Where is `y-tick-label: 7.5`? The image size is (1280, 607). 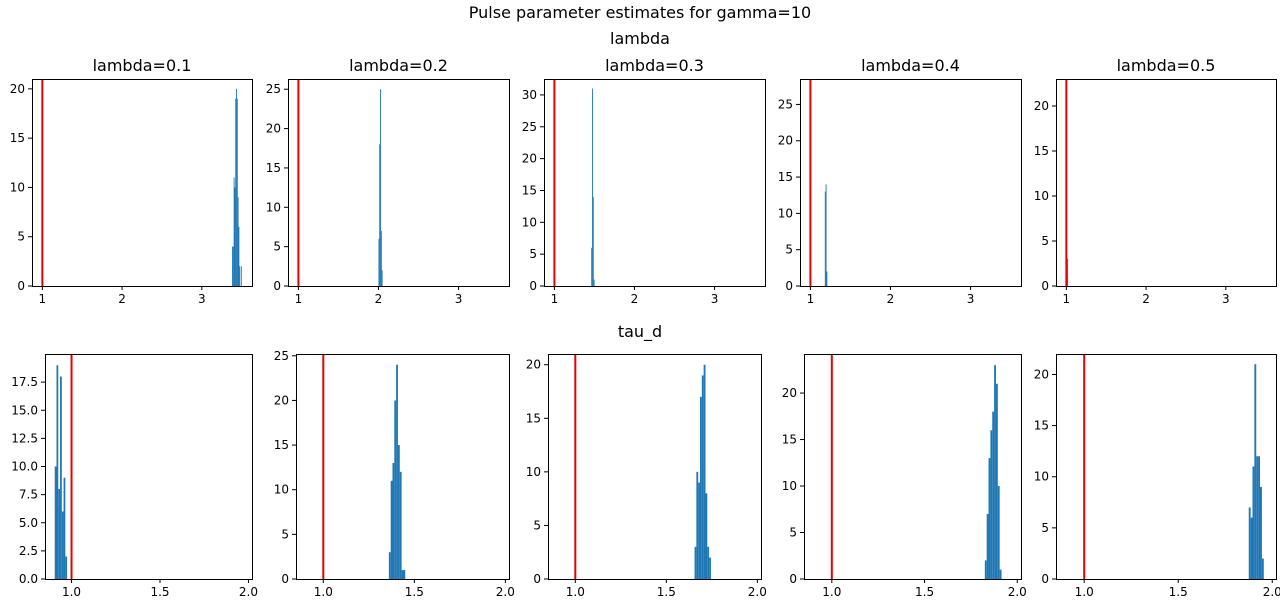 y-tick-label: 7.5 is located at coordinates (28, 495).